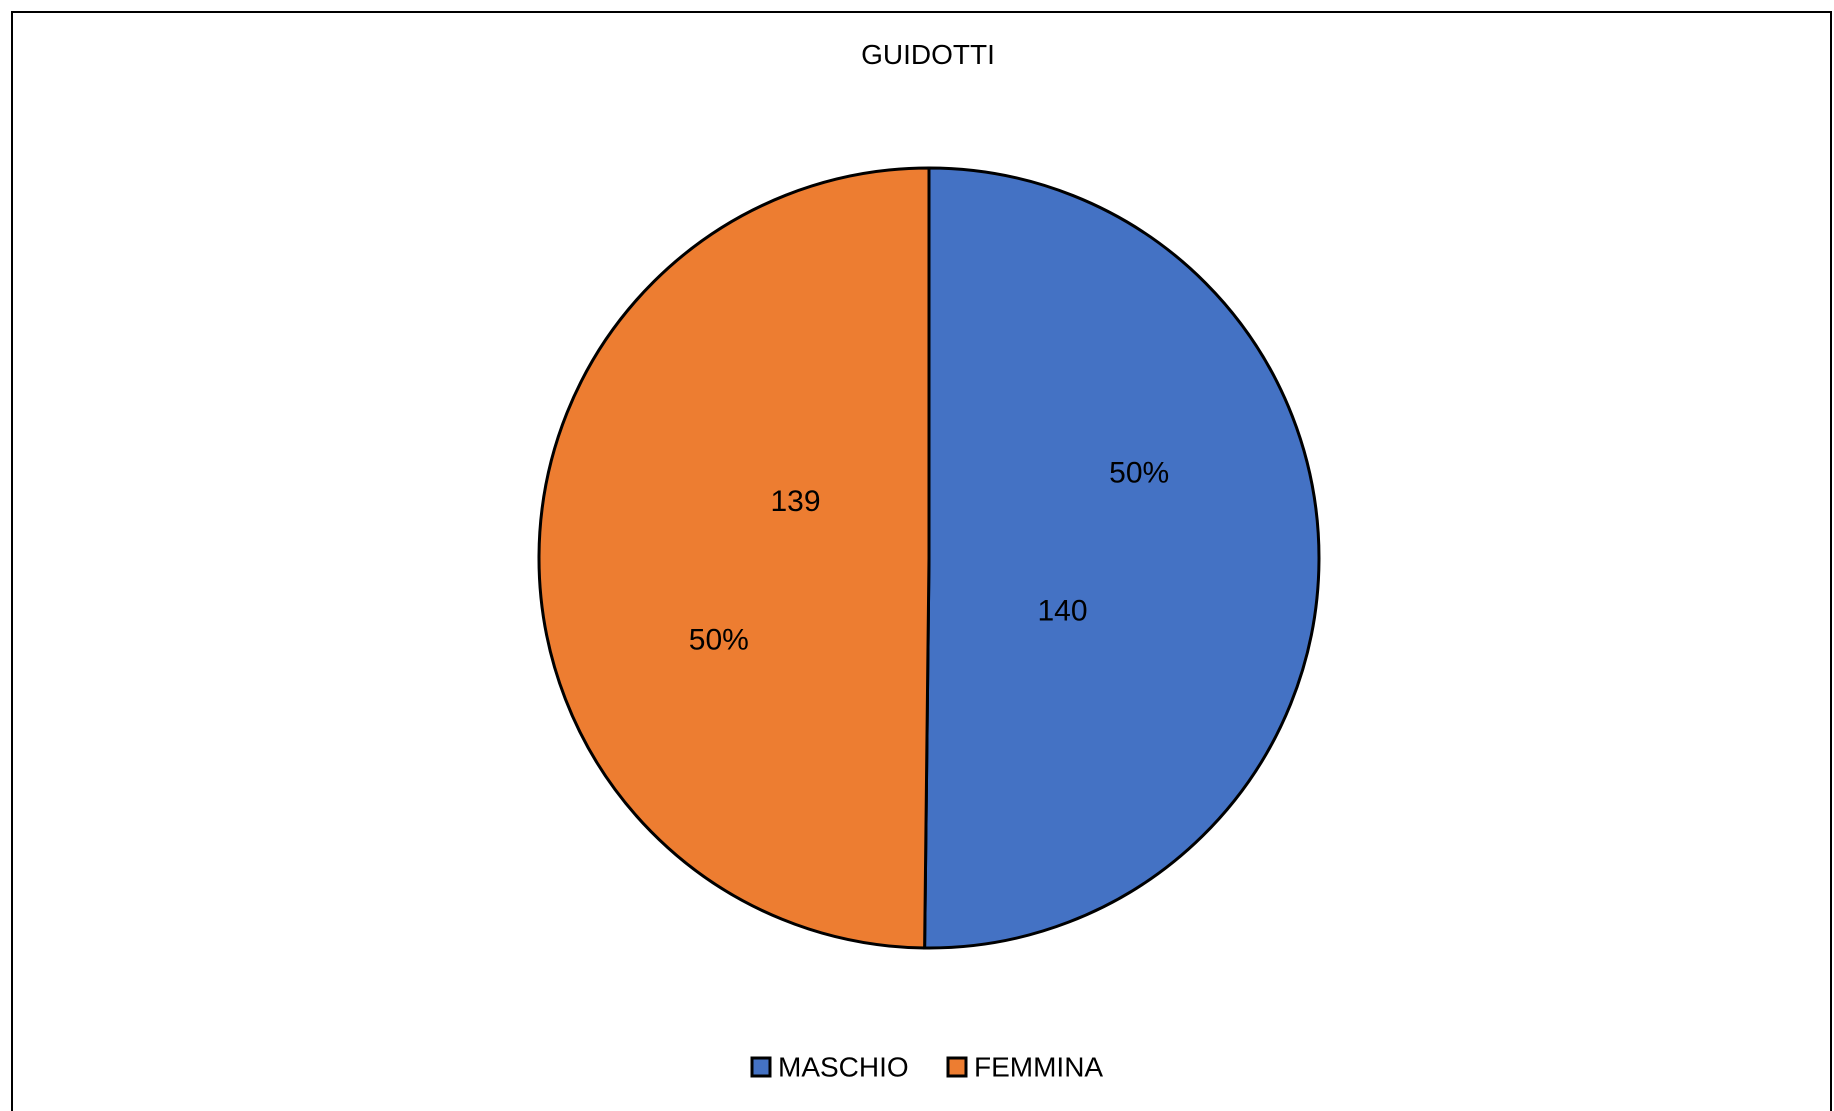  I want to click on legend-swatch-femmina, so click(957, 1067).